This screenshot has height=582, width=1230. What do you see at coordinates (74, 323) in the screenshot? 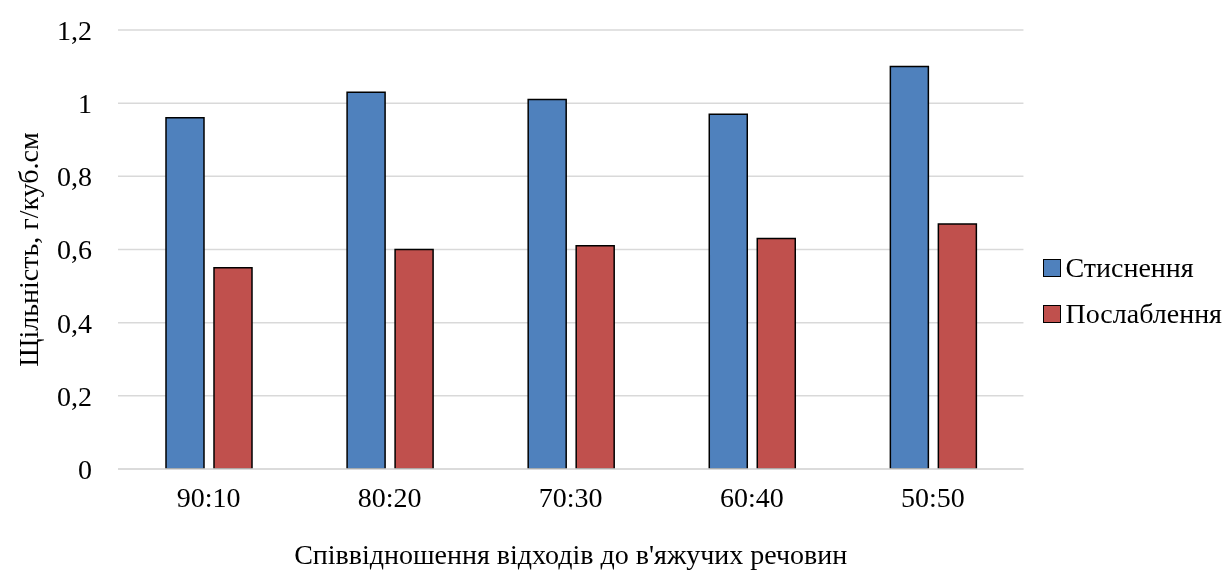
I see `y-tick-label: 0,4` at bounding box center [74, 323].